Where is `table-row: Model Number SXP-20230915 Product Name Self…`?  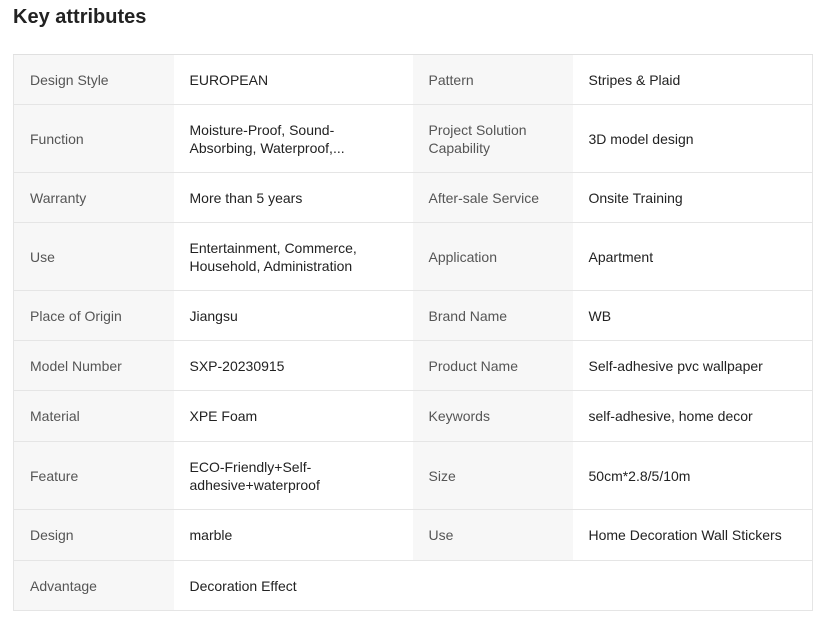 table-row: Model Number SXP-20230915 Product Name Self… is located at coordinates (413, 365).